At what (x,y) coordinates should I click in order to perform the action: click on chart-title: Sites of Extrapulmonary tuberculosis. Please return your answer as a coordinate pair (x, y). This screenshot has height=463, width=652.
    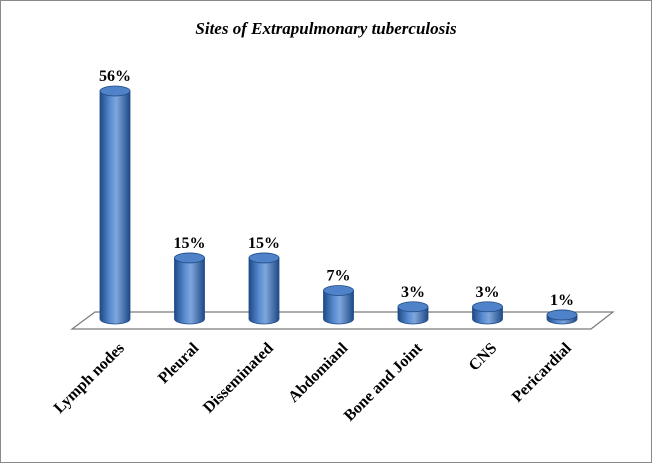
    Looking at the image, I should click on (326, 28).